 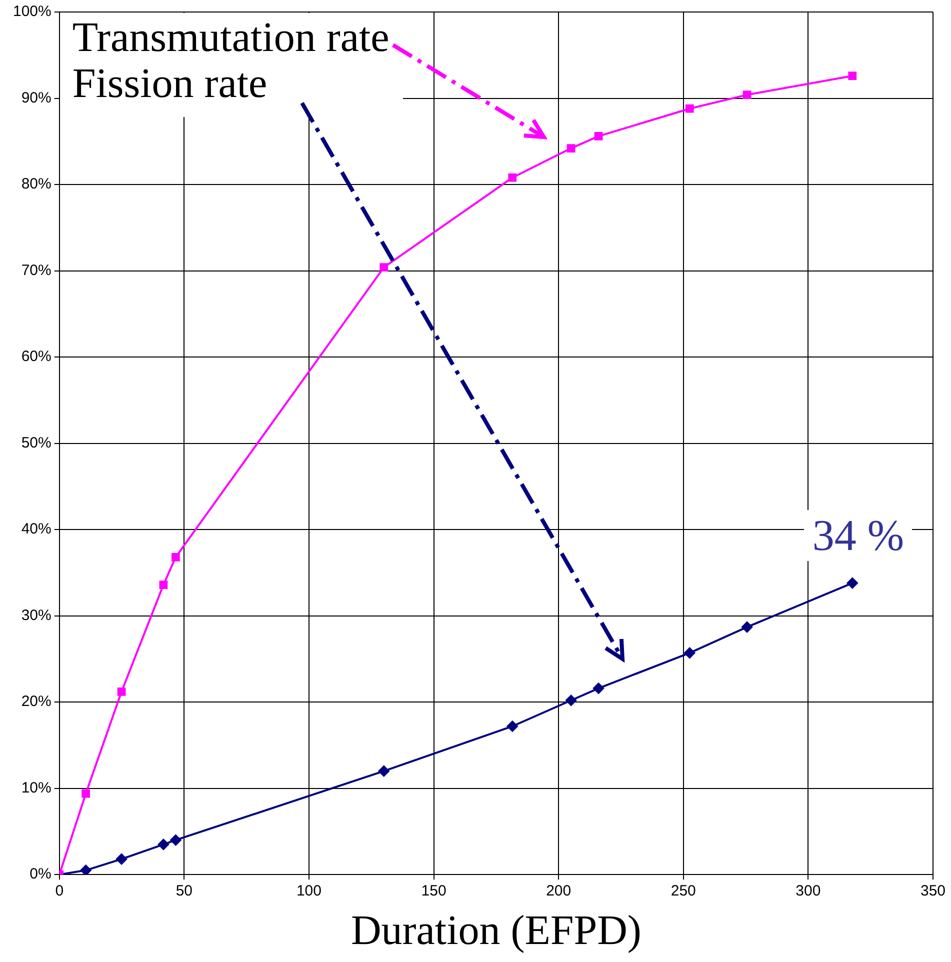 What do you see at coordinates (496, 931) in the screenshot?
I see `x-axis-title: Duration (EFPD)` at bounding box center [496, 931].